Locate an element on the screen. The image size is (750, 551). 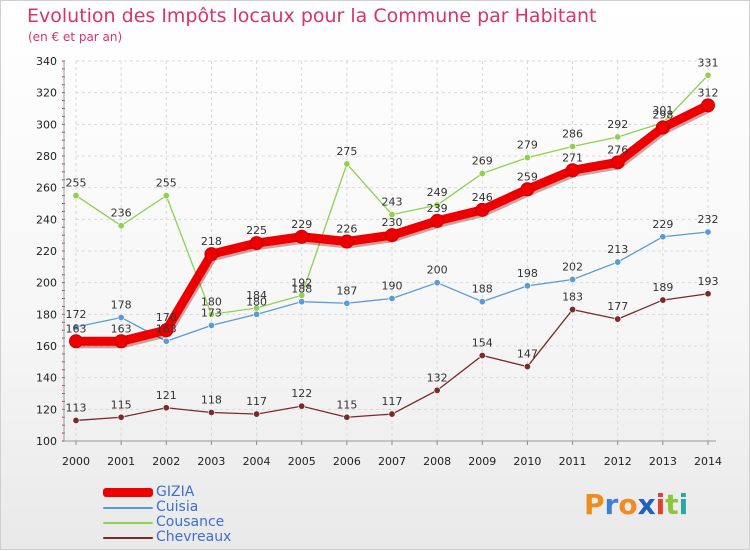
y-tick-label: 140 is located at coordinates (46, 378).